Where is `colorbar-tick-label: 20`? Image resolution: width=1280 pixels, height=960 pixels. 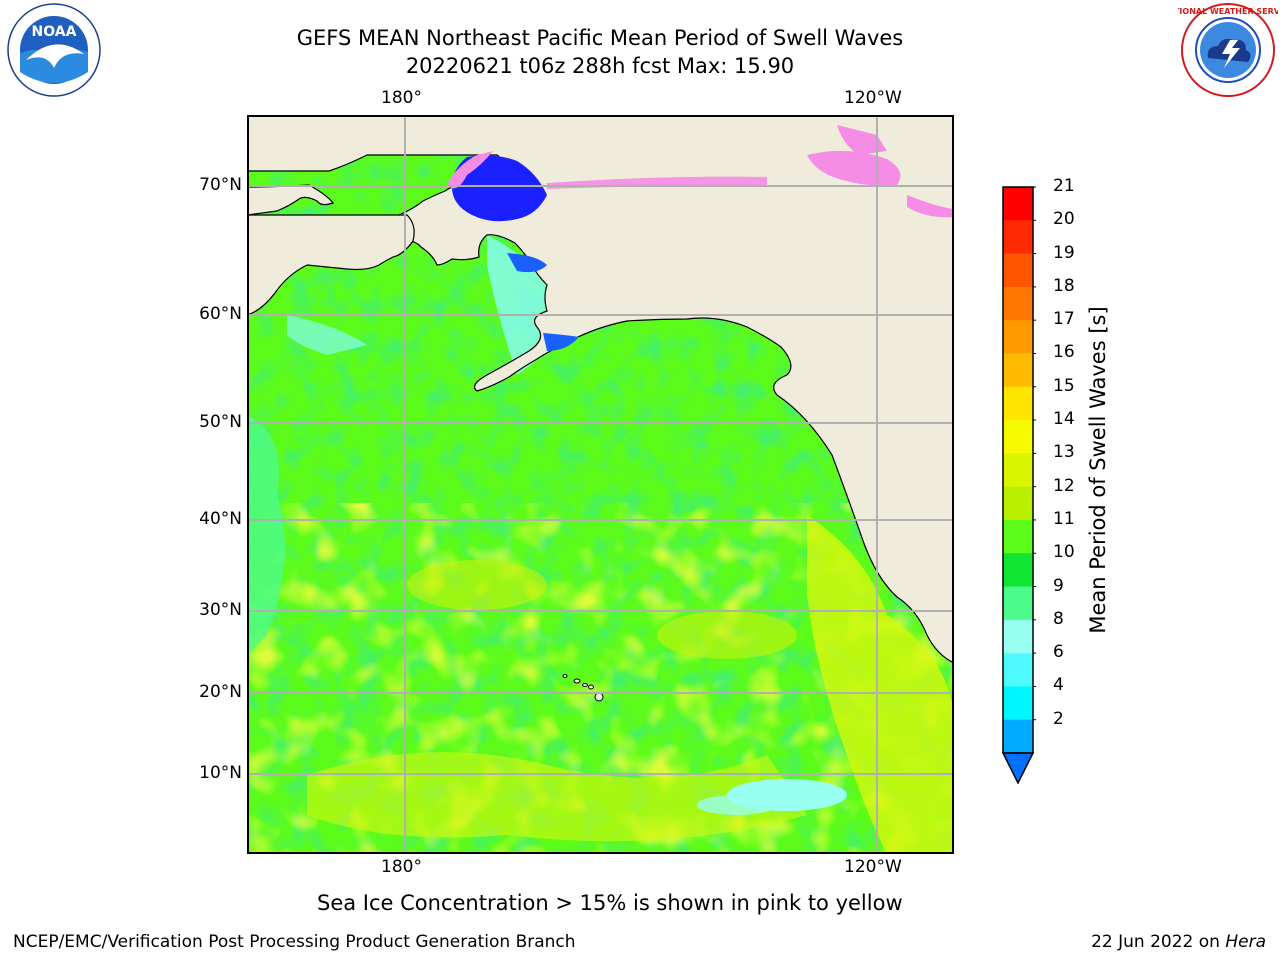 colorbar-tick-label: 20 is located at coordinates (1064, 219).